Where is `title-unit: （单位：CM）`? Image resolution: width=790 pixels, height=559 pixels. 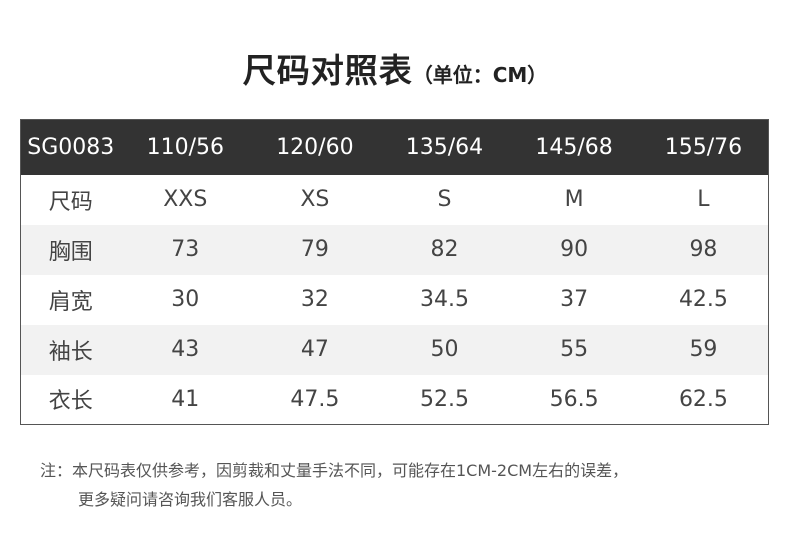 title-unit: （单位：CM） is located at coordinates (480, 75).